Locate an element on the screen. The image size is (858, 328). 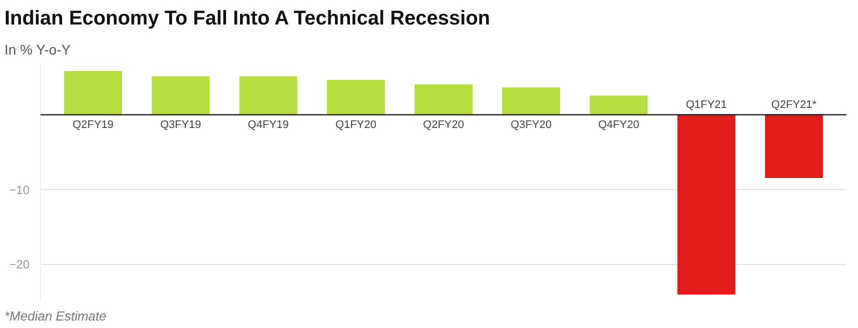
x-tick-label: Q2FY19 is located at coordinates (93, 124).